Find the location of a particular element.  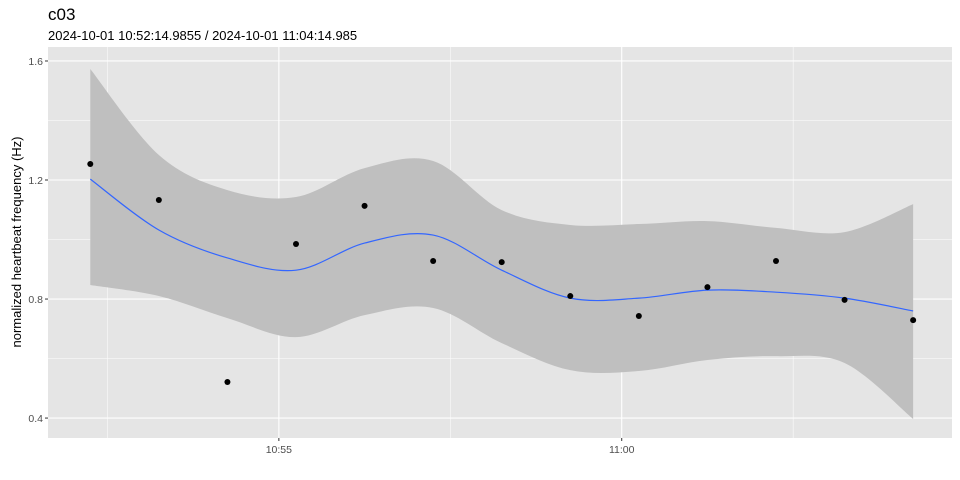

x-tick-label: 10:55 is located at coordinates (279, 450).